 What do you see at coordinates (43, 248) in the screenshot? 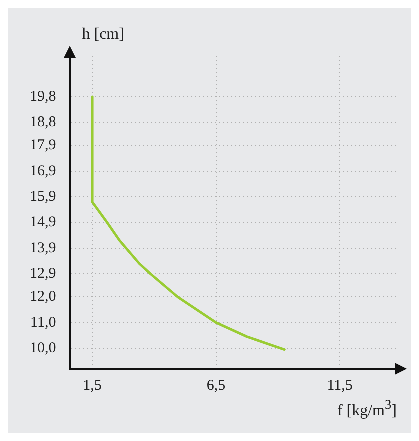
I see `y-tick-label: 13,9` at bounding box center [43, 248].